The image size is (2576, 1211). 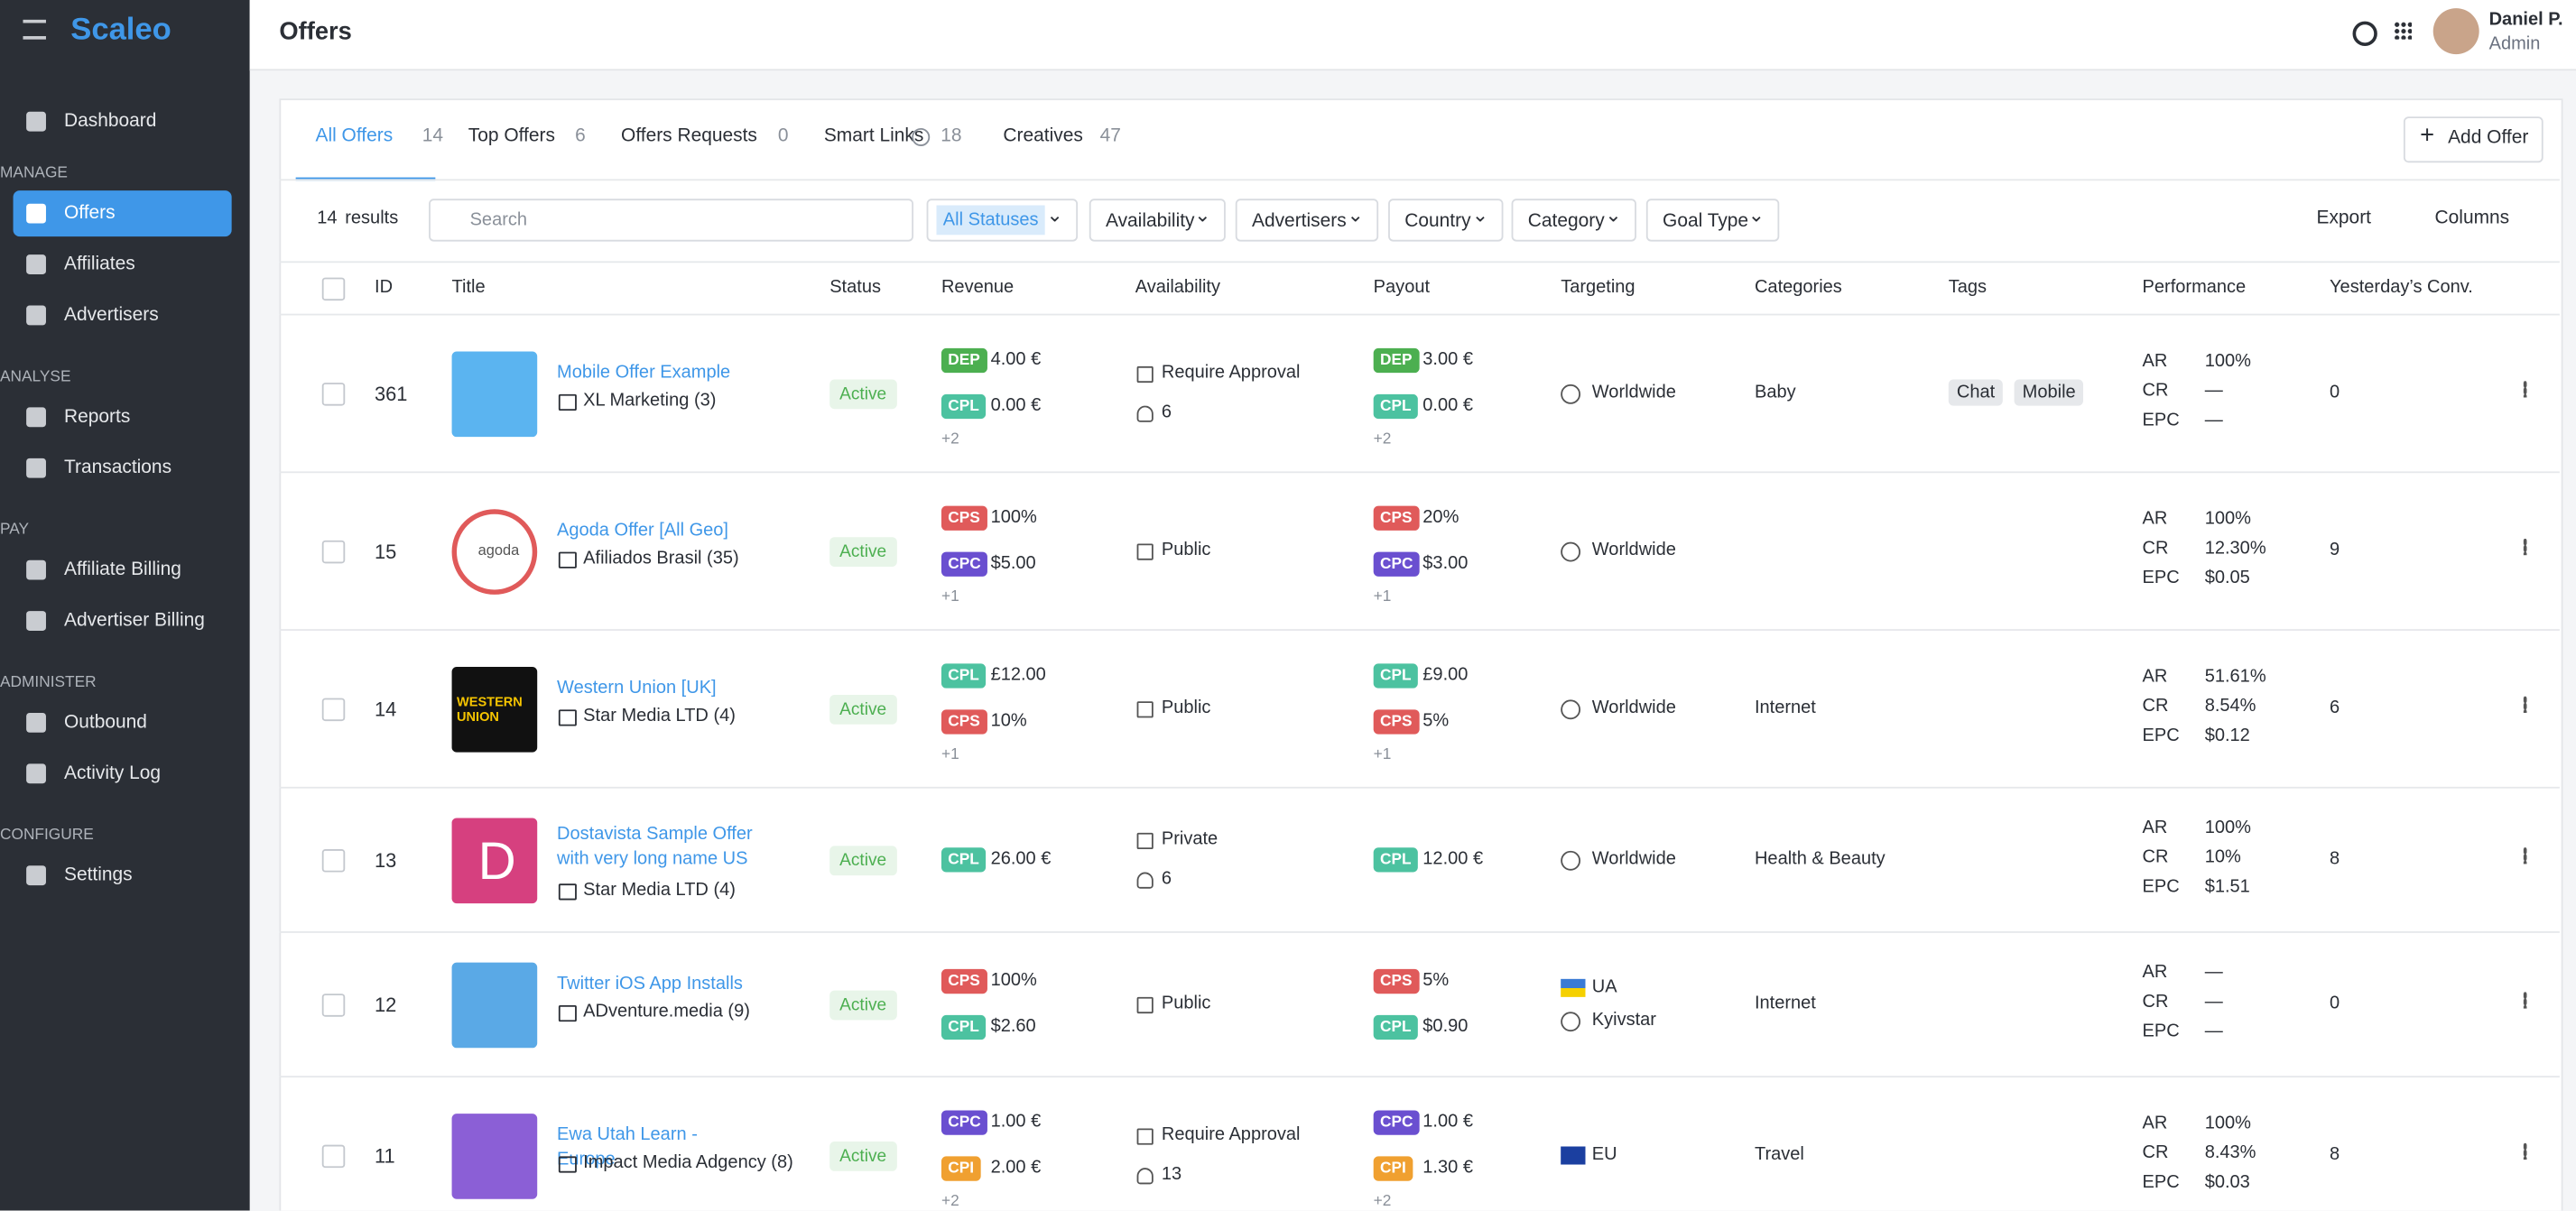 I want to click on column-header: Yesterday’s Conv., so click(x=2401, y=287).